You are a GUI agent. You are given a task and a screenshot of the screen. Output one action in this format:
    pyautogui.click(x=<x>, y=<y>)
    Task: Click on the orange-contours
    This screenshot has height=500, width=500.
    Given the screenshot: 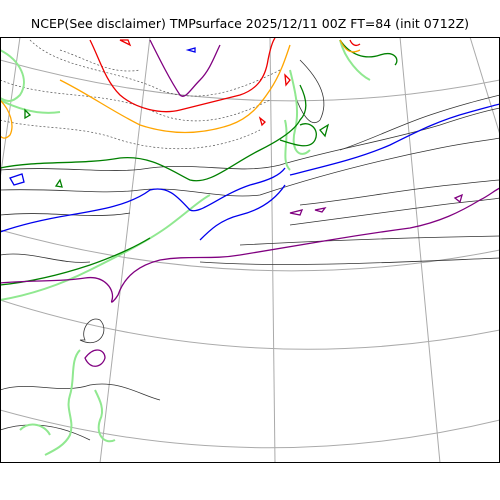 What is the action you would take?
    pyautogui.click(x=180, y=89)
    